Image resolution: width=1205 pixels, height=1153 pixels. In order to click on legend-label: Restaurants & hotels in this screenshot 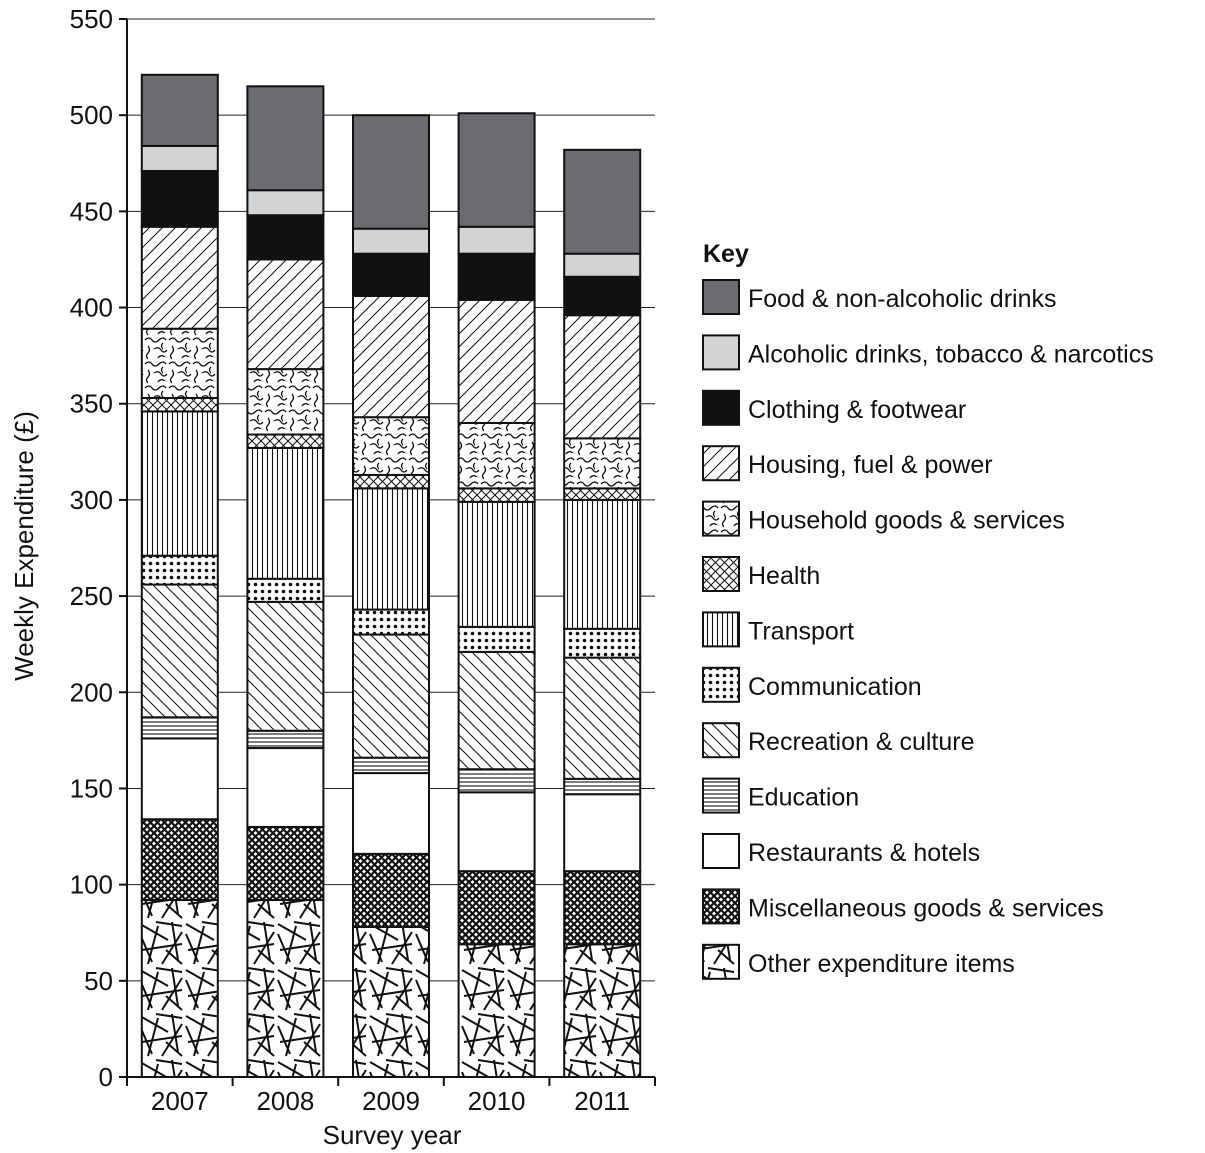, I will do `click(864, 853)`.